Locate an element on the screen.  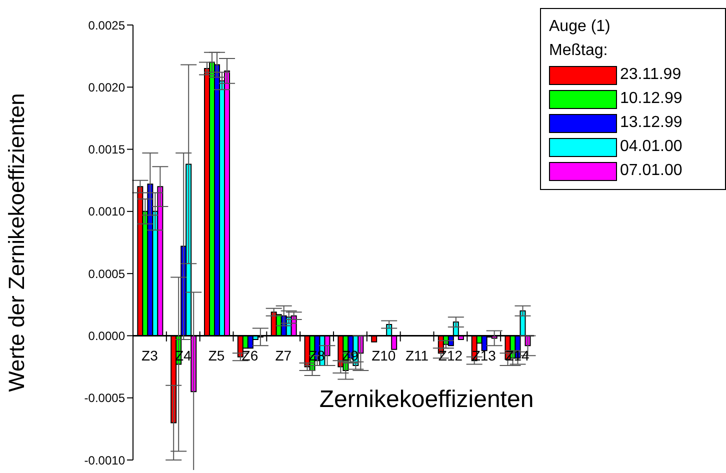
y-tick-label: 0.0000 is located at coordinates (107, 335).